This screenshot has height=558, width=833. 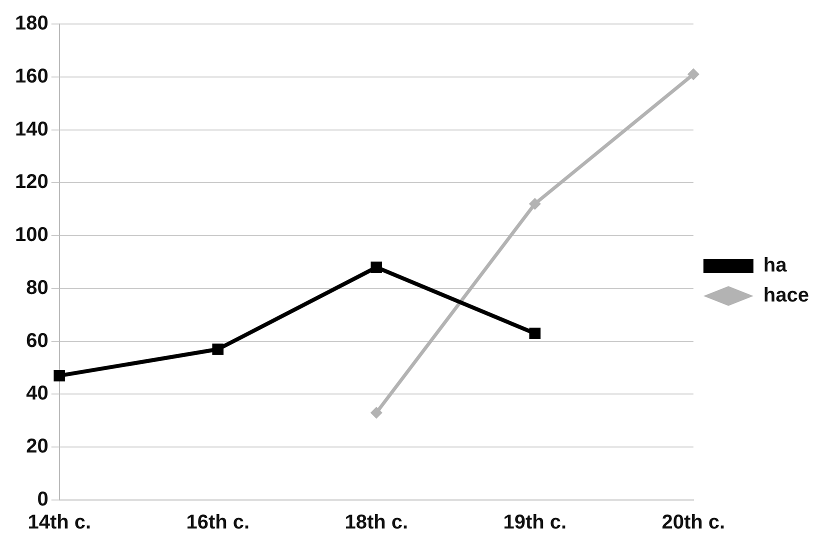 I want to click on legend-label: hace, so click(x=786, y=295).